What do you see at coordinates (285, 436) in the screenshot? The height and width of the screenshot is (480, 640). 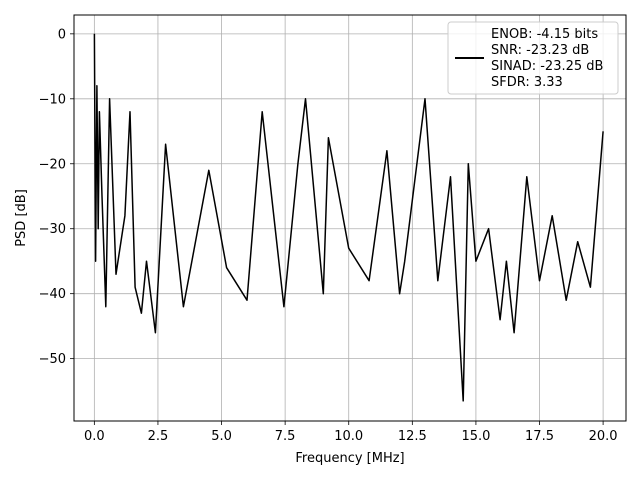 I see `x-tick-label: 7.5` at bounding box center [285, 436].